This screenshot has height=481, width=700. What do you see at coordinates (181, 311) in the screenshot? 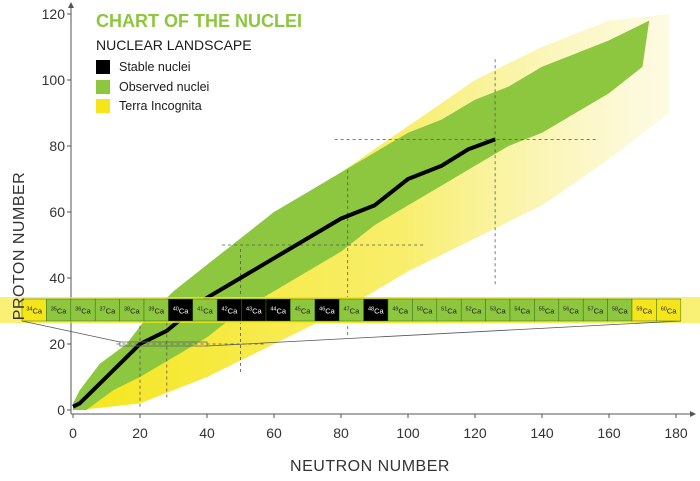
I see `isotope-label: 40Ca` at bounding box center [181, 311].